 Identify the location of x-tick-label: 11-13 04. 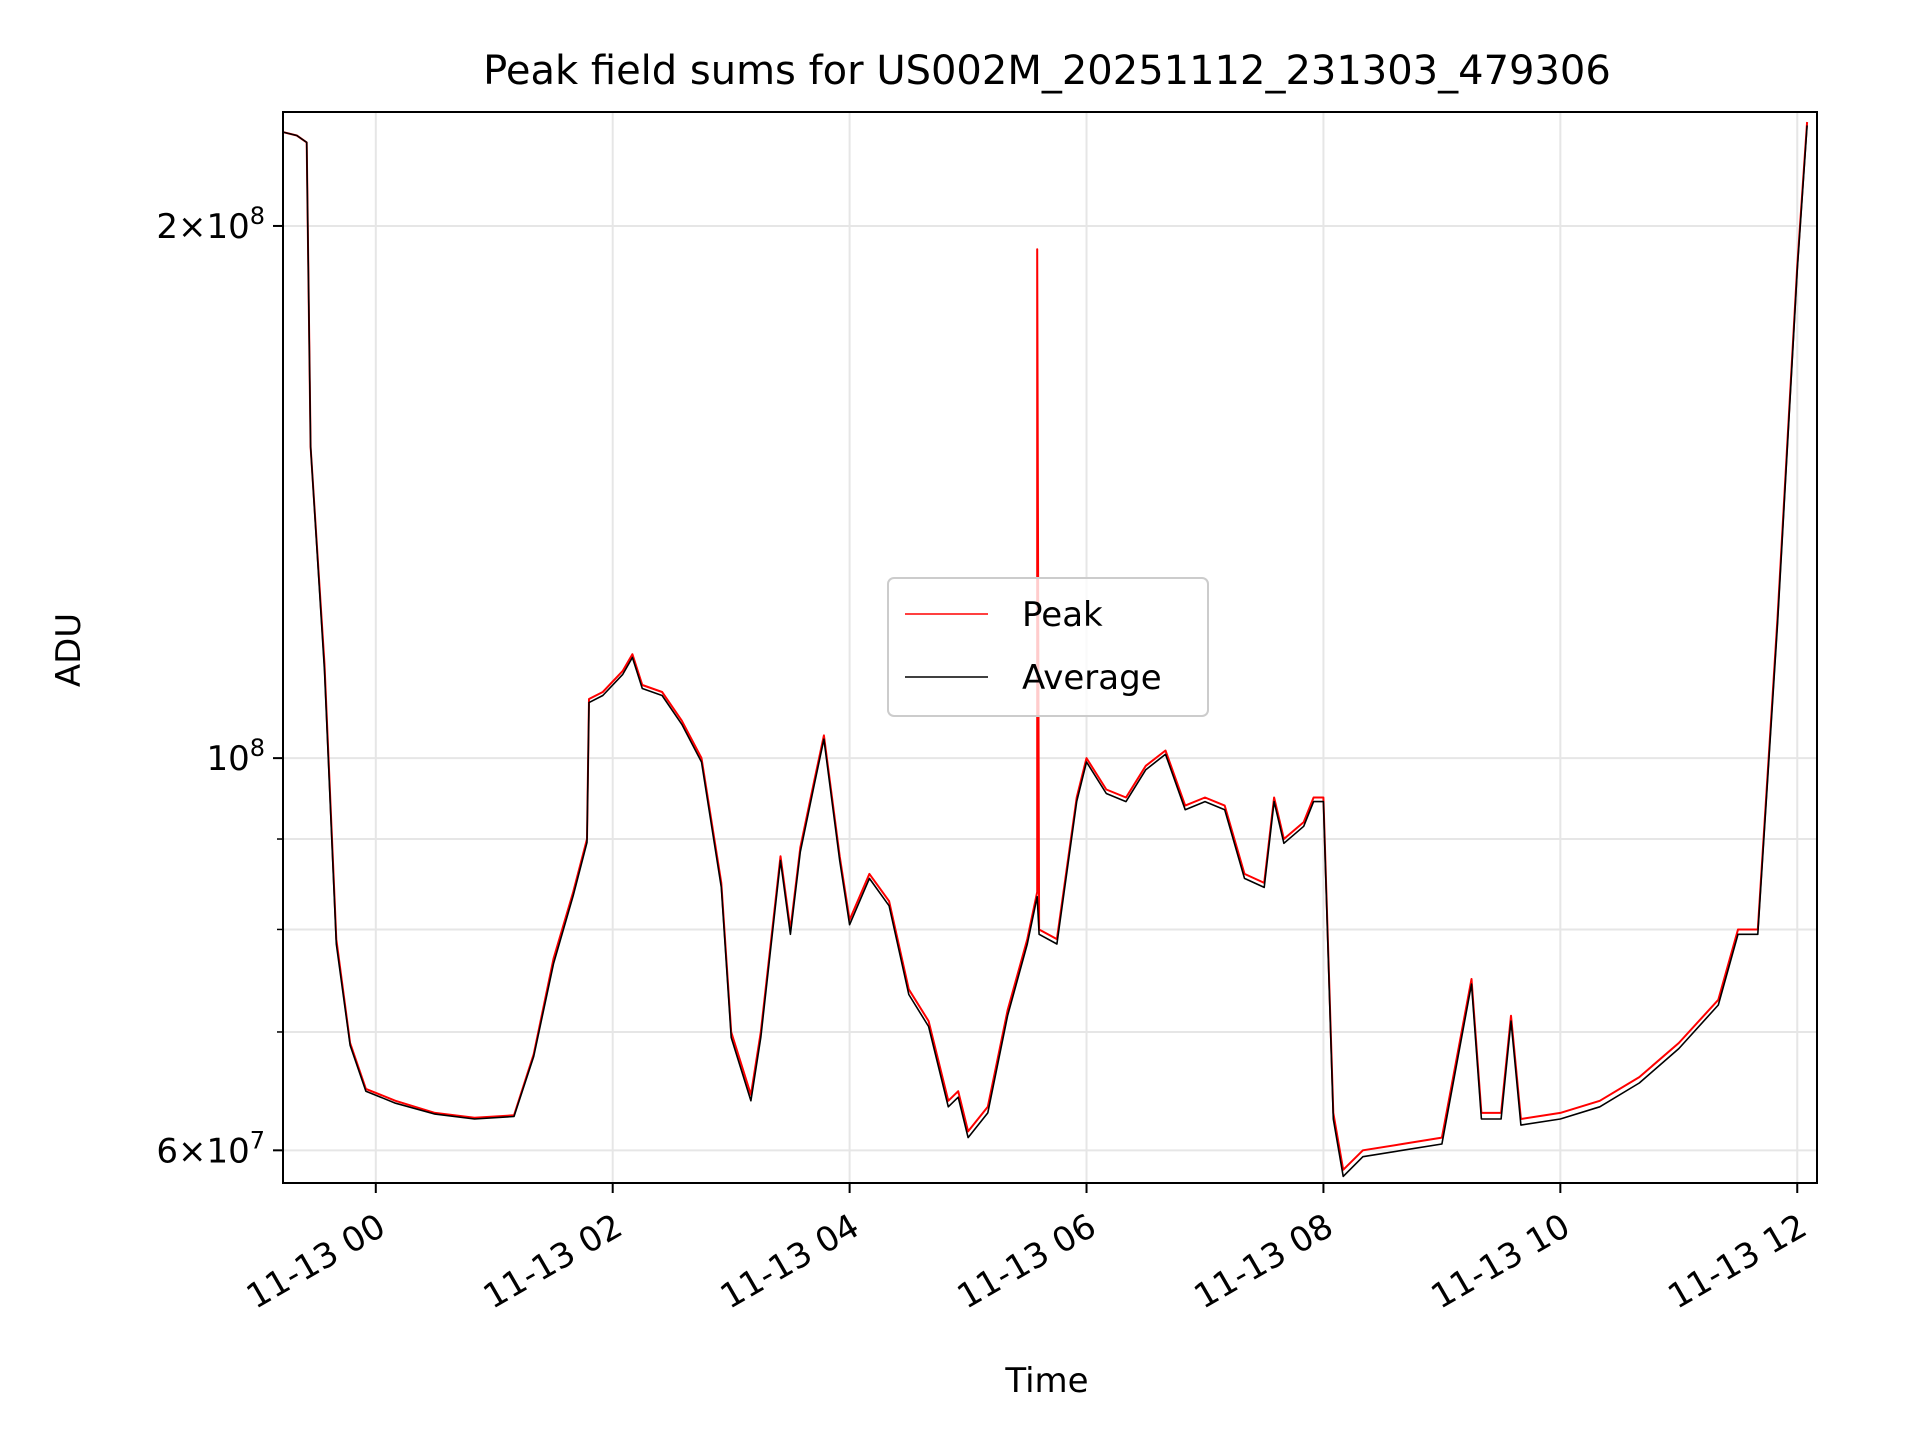
(790, 1261).